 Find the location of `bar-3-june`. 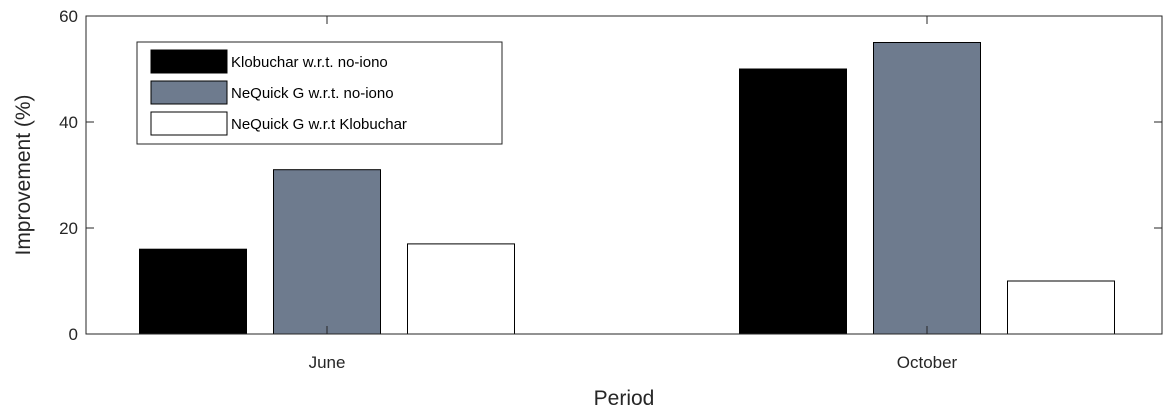

bar-3-june is located at coordinates (461, 289).